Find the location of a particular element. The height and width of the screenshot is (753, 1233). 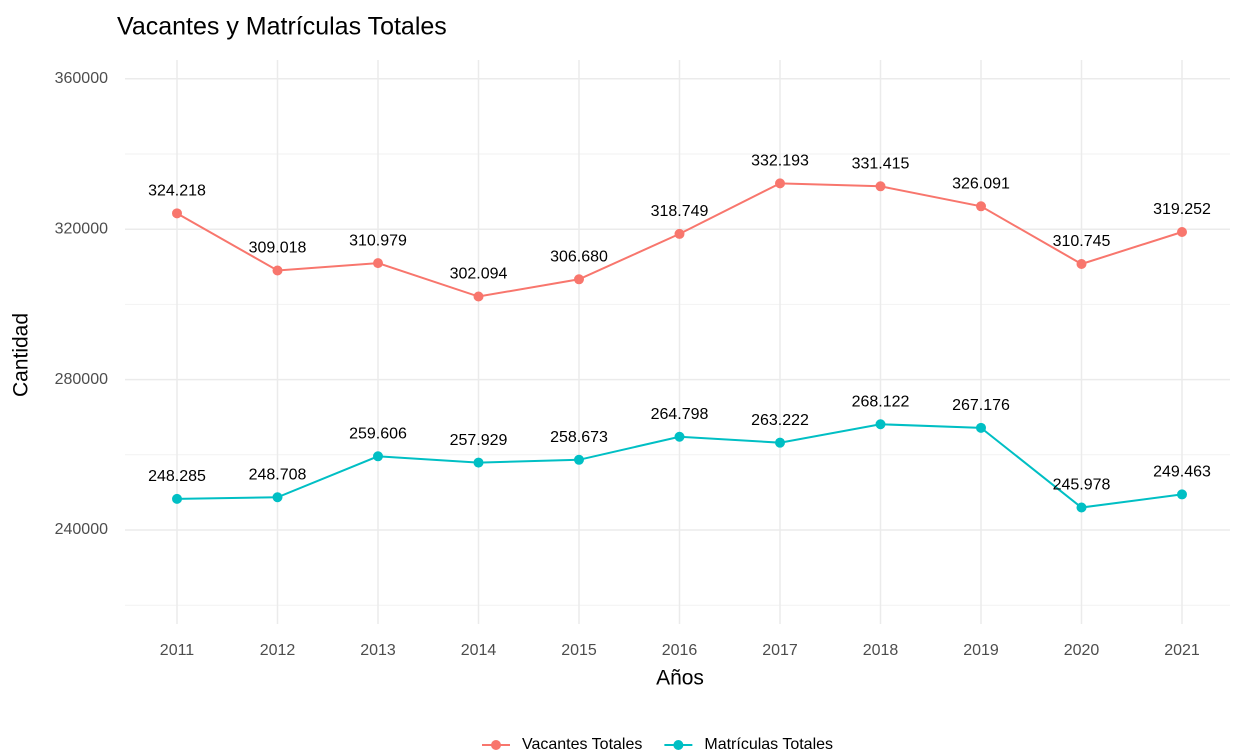

x-tick-label: 2013 is located at coordinates (378, 650).